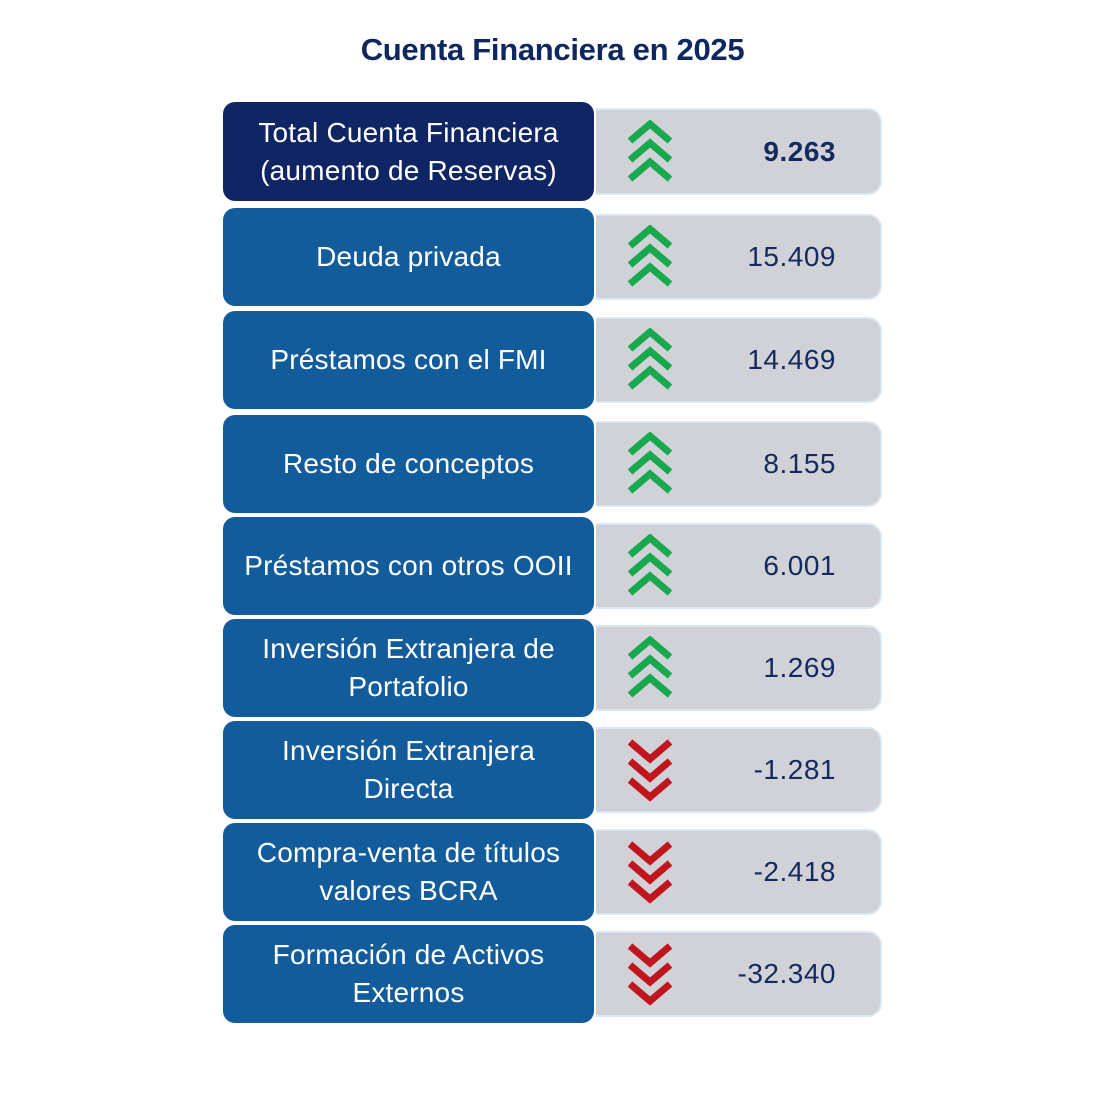 The height and width of the screenshot is (1107, 1119). I want to click on row-value: 15.409, so click(791, 256).